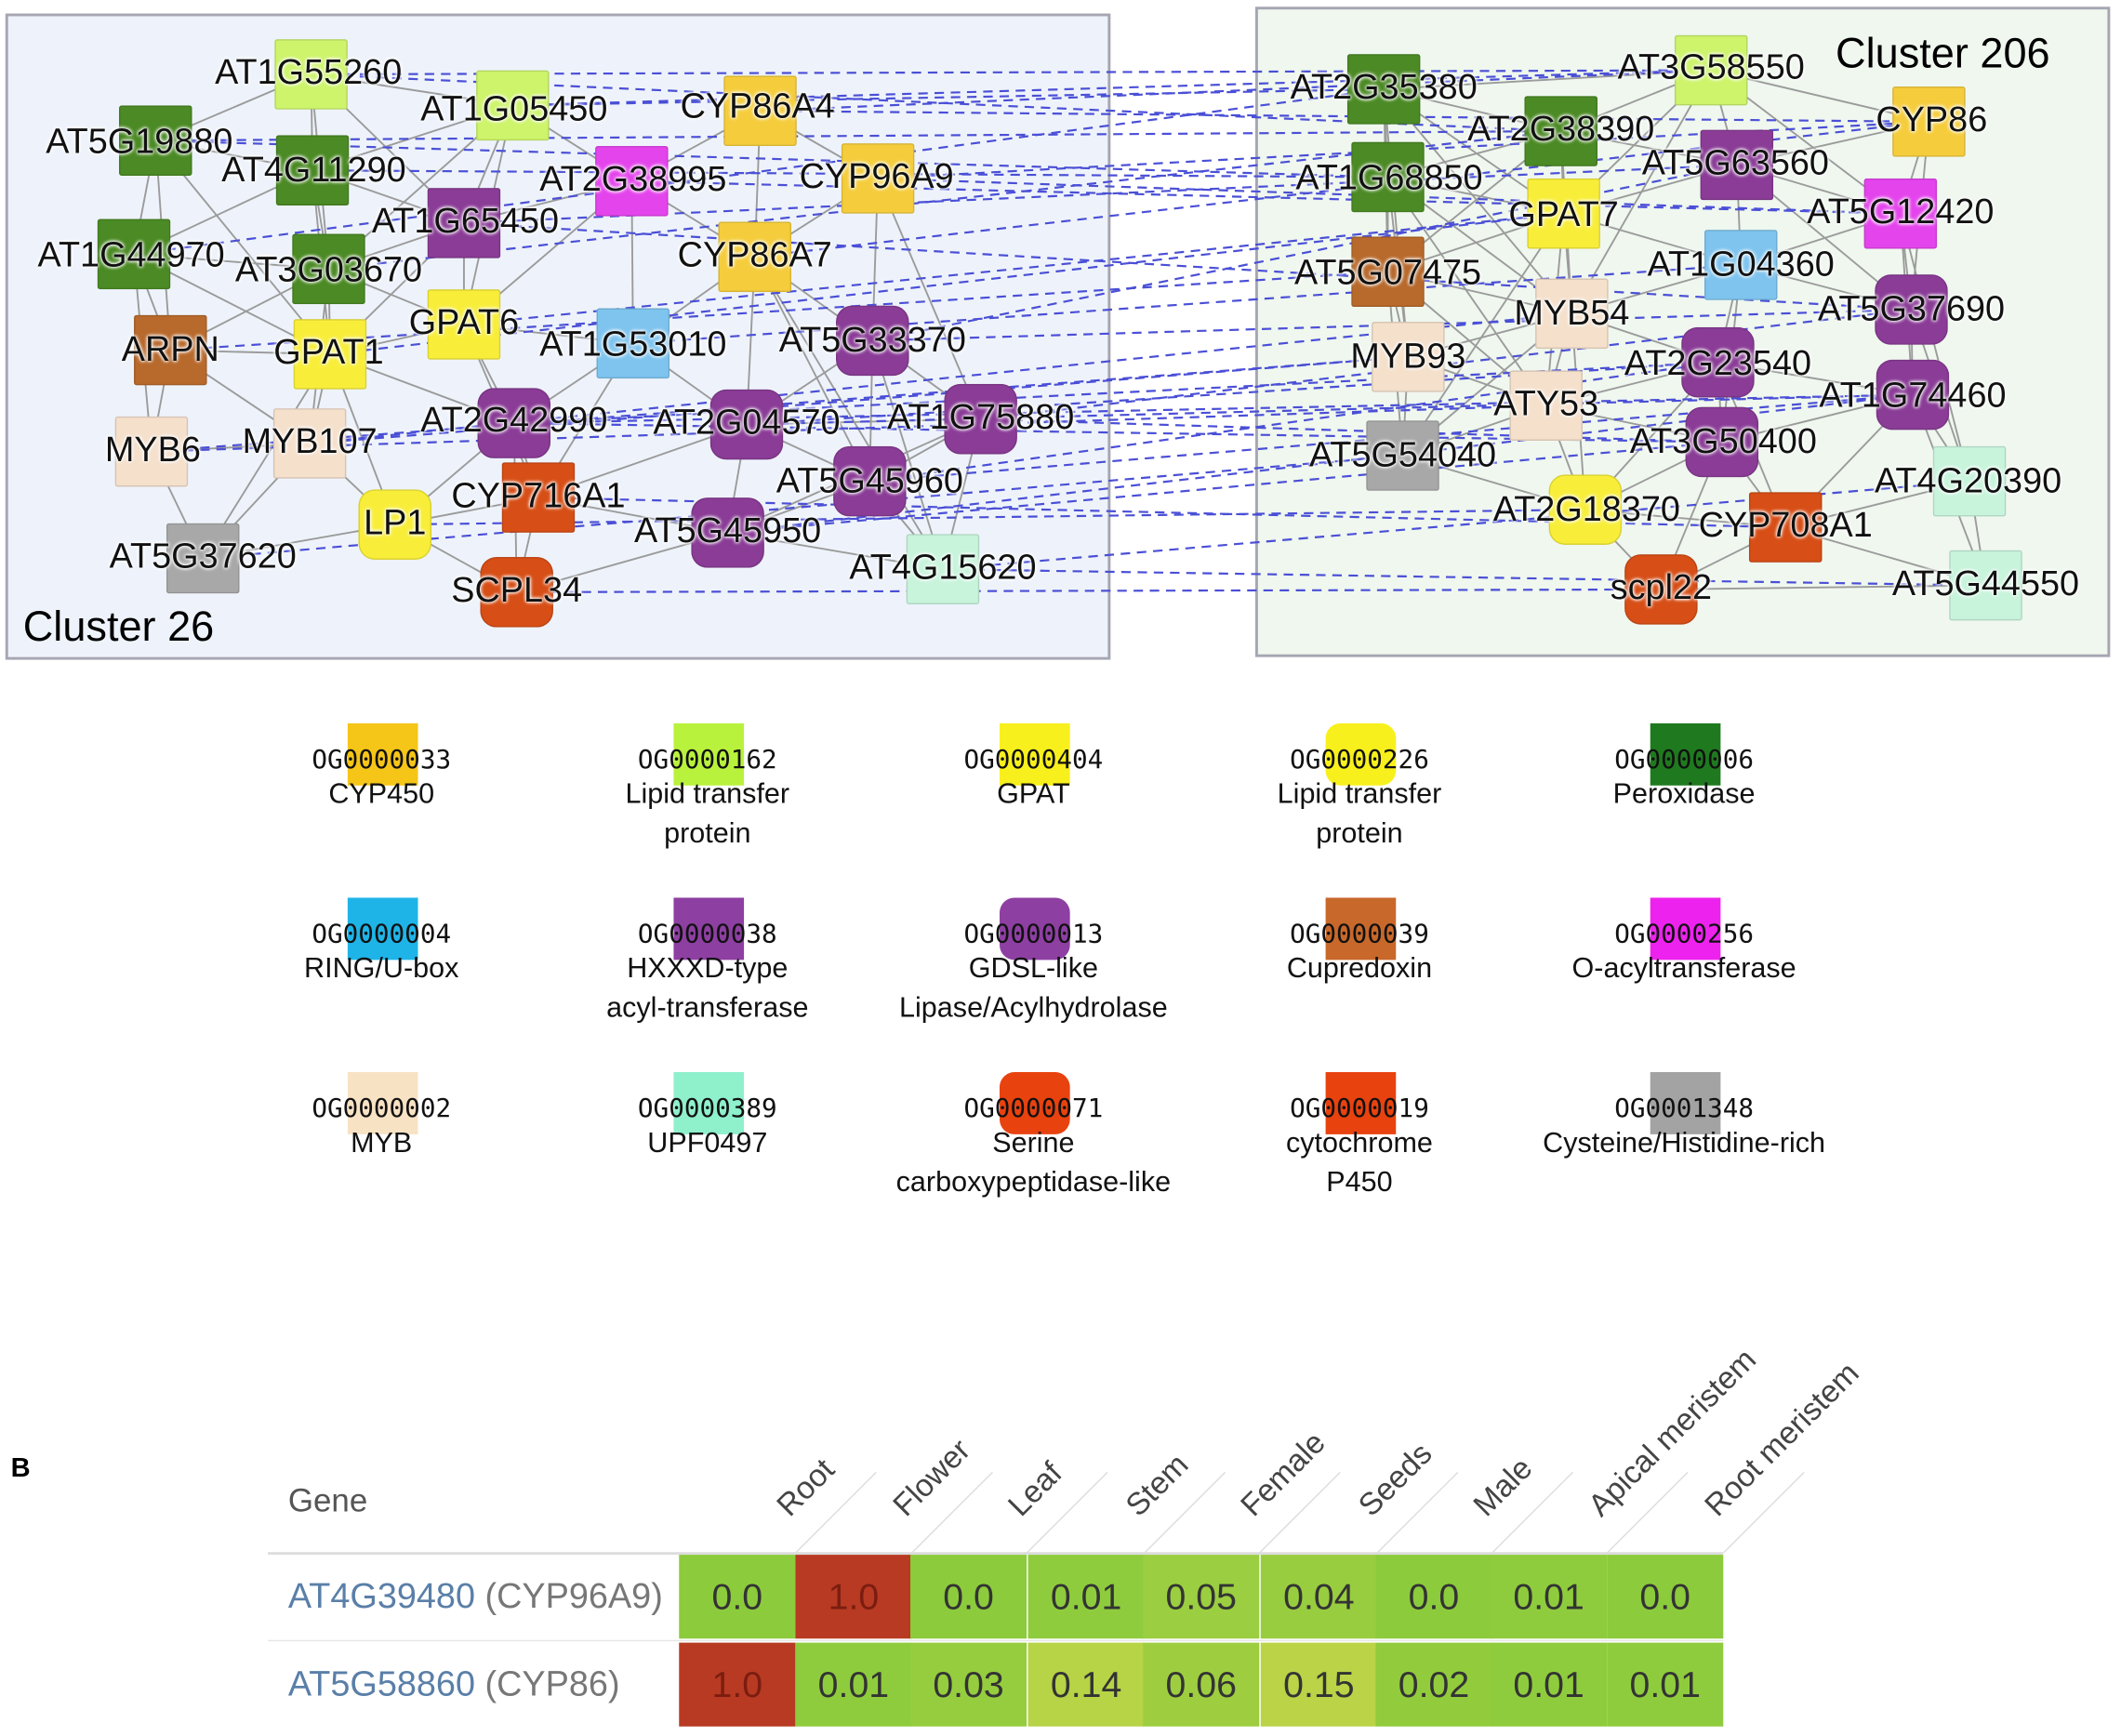 This screenshot has width=2121, height=1736. I want to click on node-at5g44550, so click(1986, 585).